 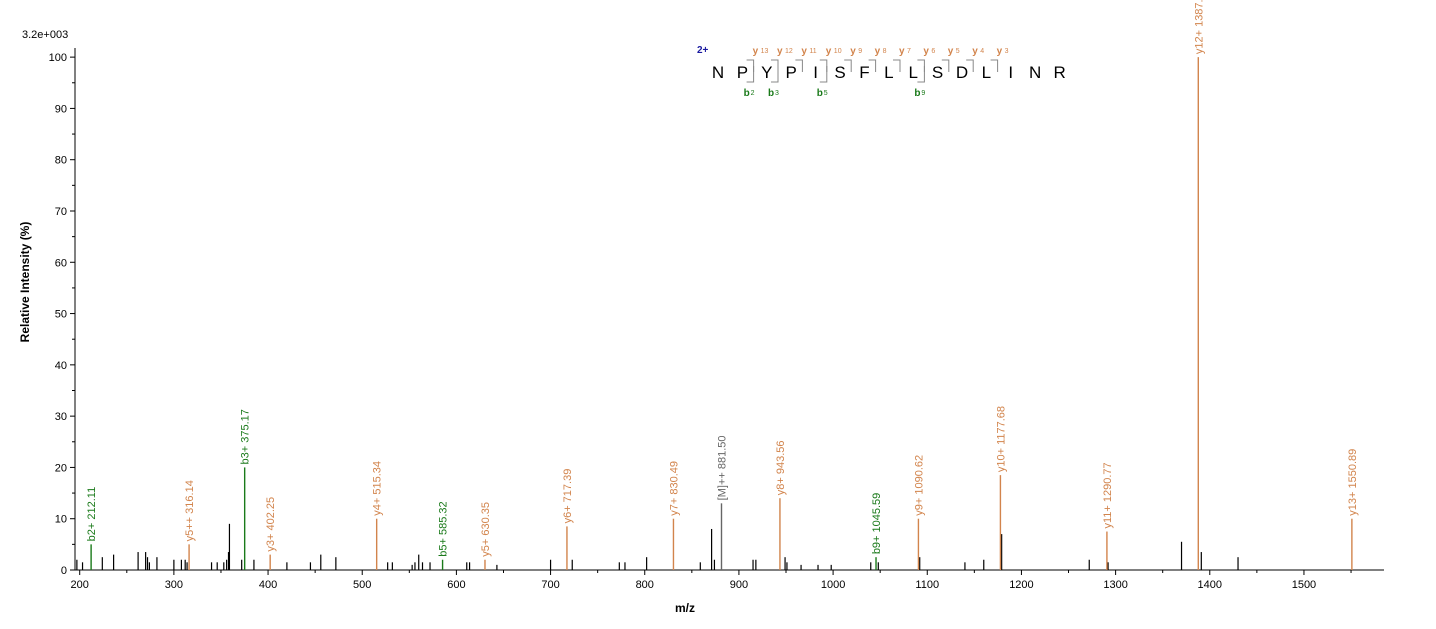 What do you see at coordinates (742, 72) in the screenshot?
I see `residue-letter: P` at bounding box center [742, 72].